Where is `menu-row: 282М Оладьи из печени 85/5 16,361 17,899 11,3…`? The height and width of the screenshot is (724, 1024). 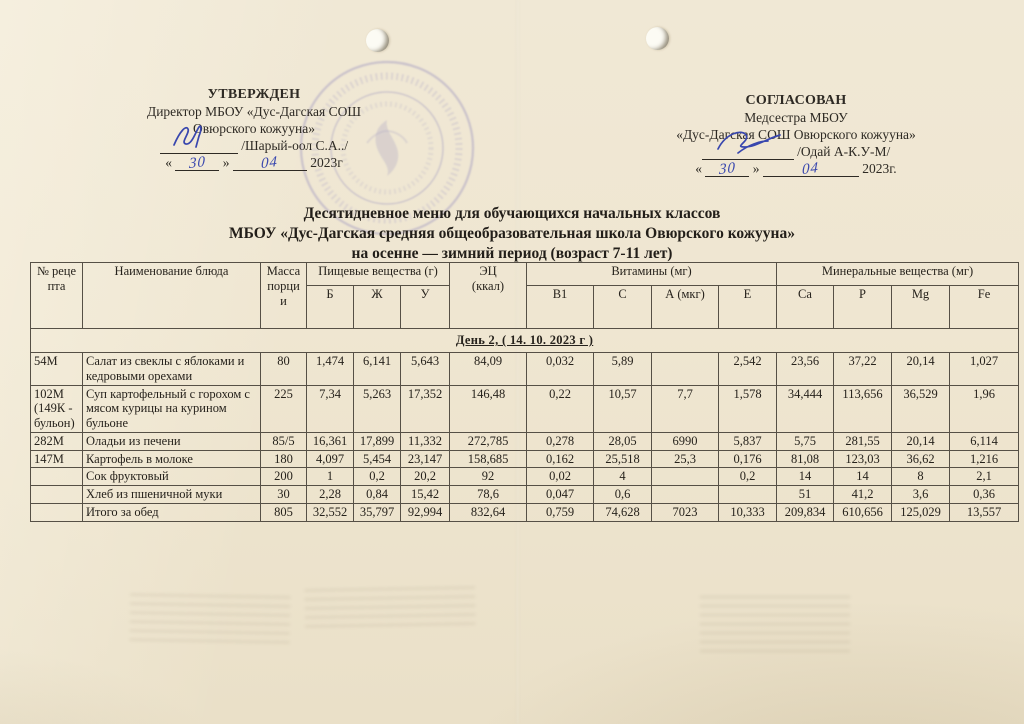
menu-row: 282М Оладьи из печени 85/5 16,361 17,899 11,3… is located at coordinates (525, 441).